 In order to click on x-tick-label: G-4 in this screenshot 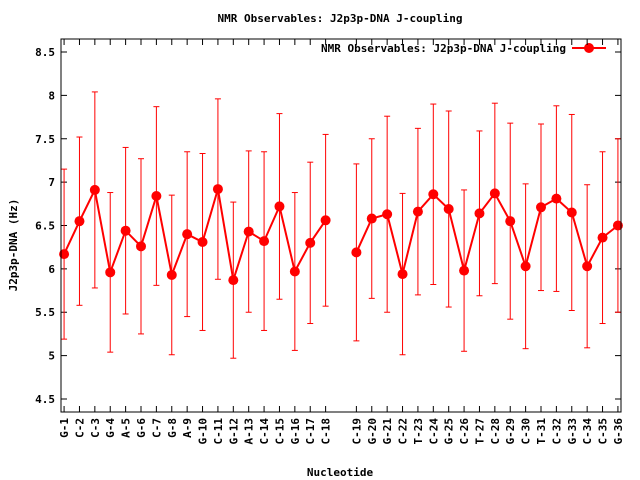, I will do `click(110, 428)`.